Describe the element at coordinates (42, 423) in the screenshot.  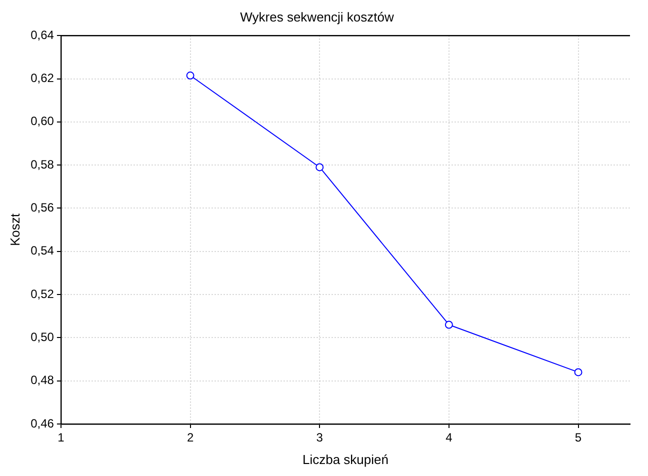
I see `y-tick-label: 0,46` at that location.